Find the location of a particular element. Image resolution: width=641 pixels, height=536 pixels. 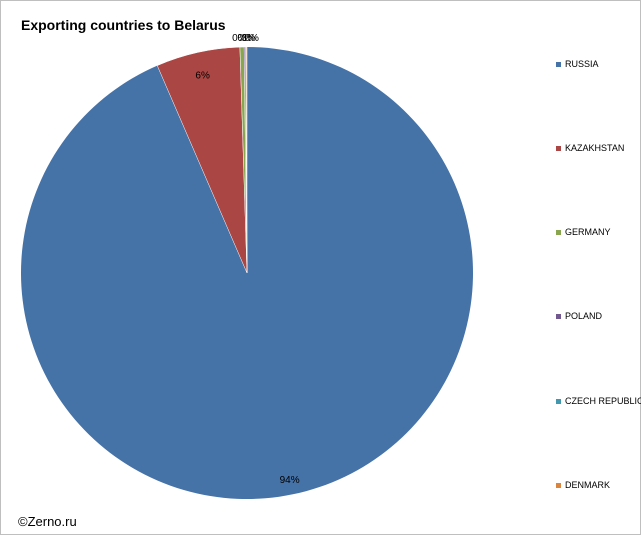

legend-item-czech-republic: CZECH REPUBLIC is located at coordinates (598, 401).